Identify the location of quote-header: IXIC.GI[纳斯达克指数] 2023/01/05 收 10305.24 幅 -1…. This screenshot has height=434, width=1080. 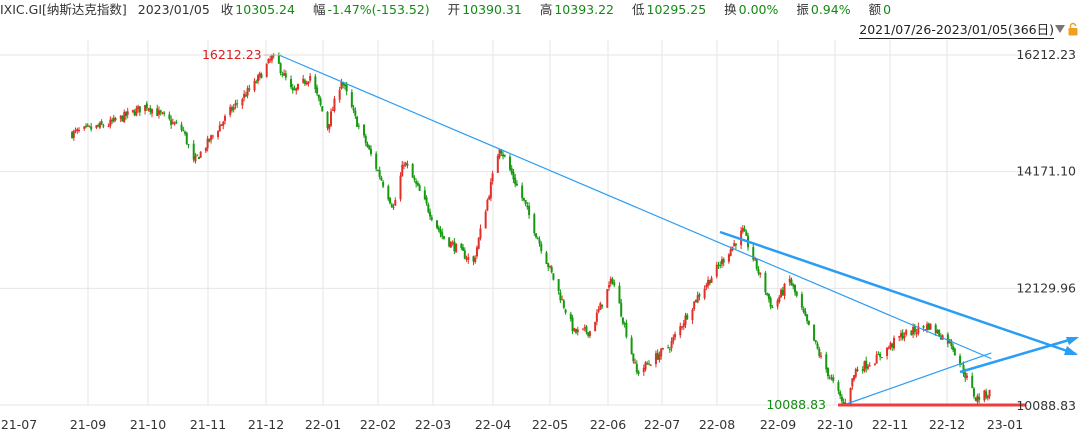
(540, 10).